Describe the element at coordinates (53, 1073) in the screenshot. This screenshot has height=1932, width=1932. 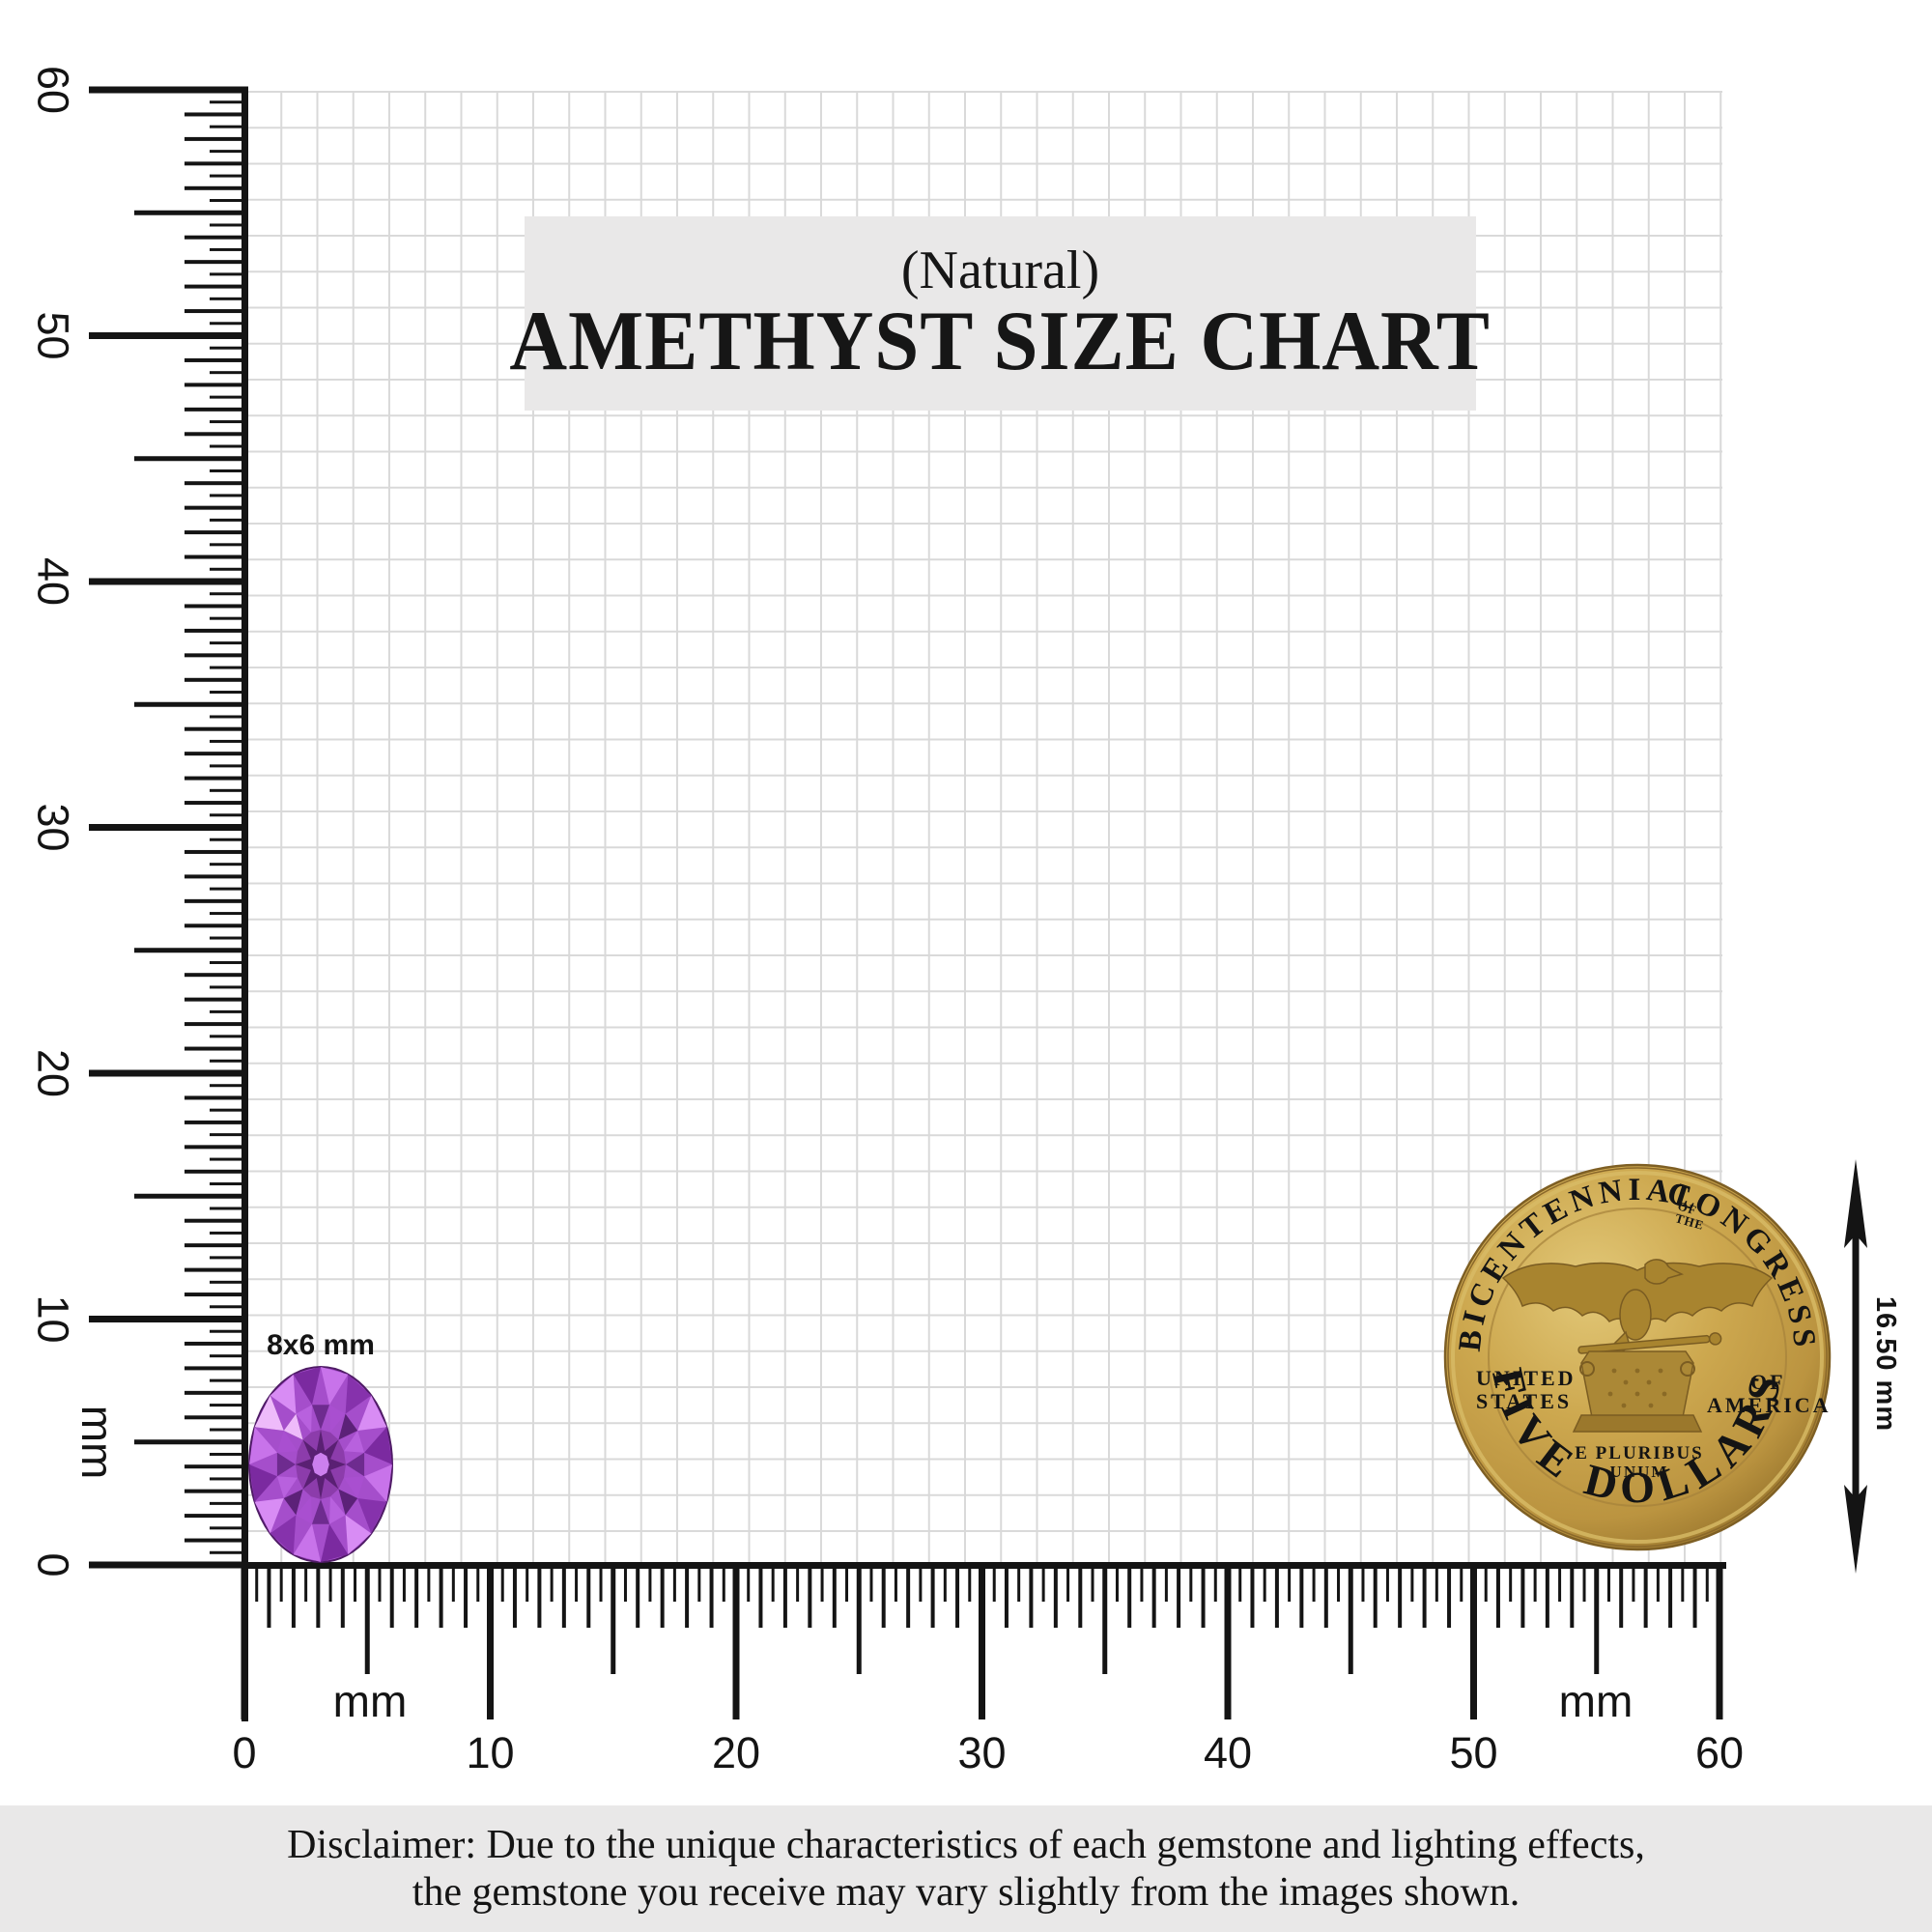
I see `ruler-label-left: 20` at that location.